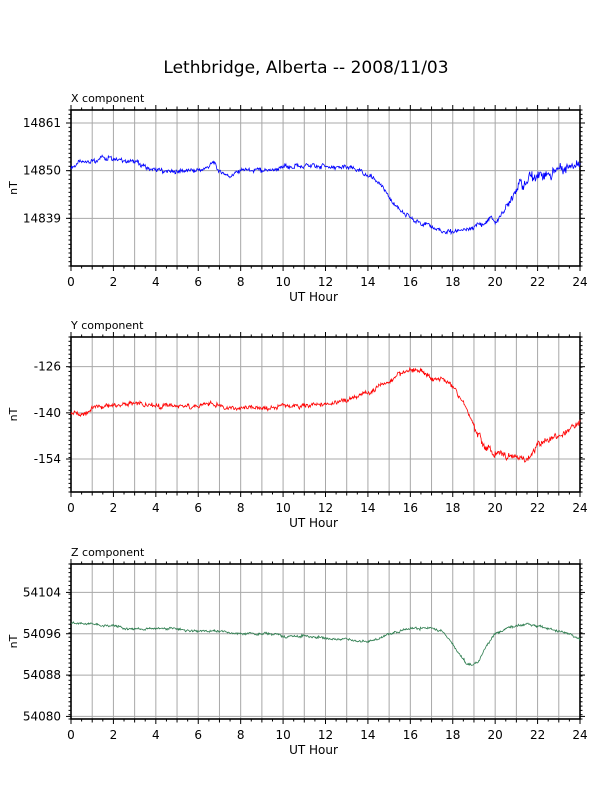 This screenshot has width=612, height=792. What do you see at coordinates (42, 592) in the screenshot?
I see `y-tick-label: 54104` at bounding box center [42, 592].